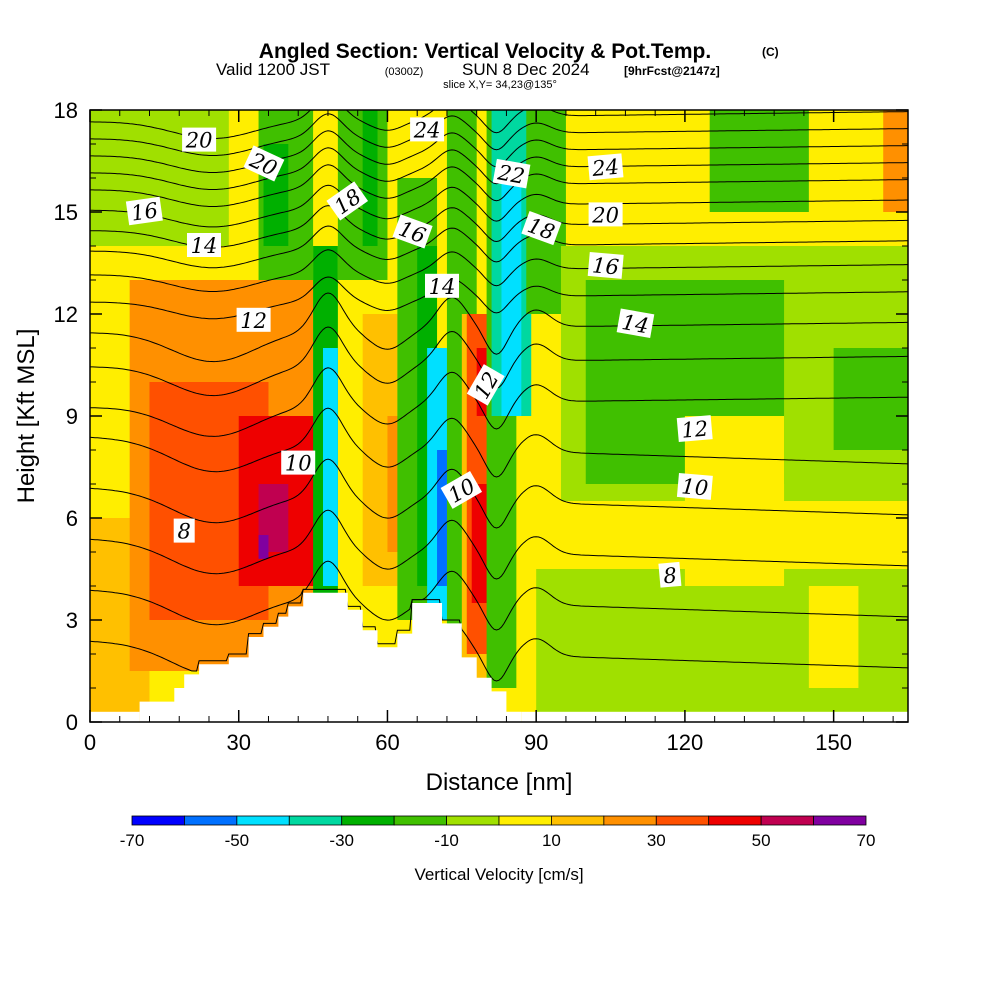 The image size is (1000, 1000). I want to click on y-tick-label: 0, so click(72, 722).